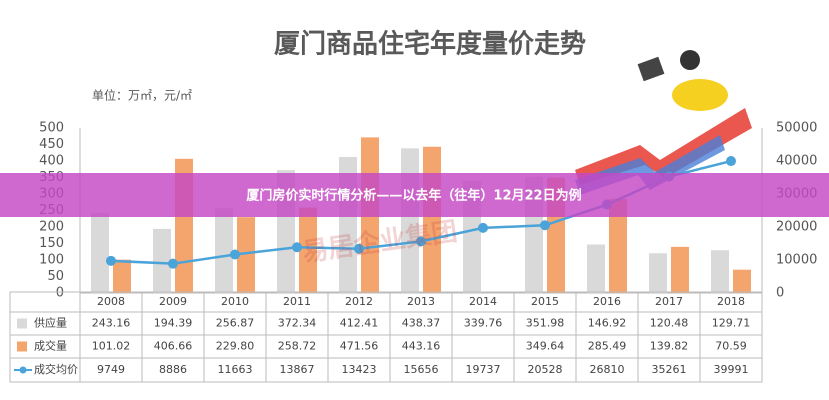  What do you see at coordinates (297, 369) in the screenshot?
I see `table-cell: 13867` at bounding box center [297, 369].